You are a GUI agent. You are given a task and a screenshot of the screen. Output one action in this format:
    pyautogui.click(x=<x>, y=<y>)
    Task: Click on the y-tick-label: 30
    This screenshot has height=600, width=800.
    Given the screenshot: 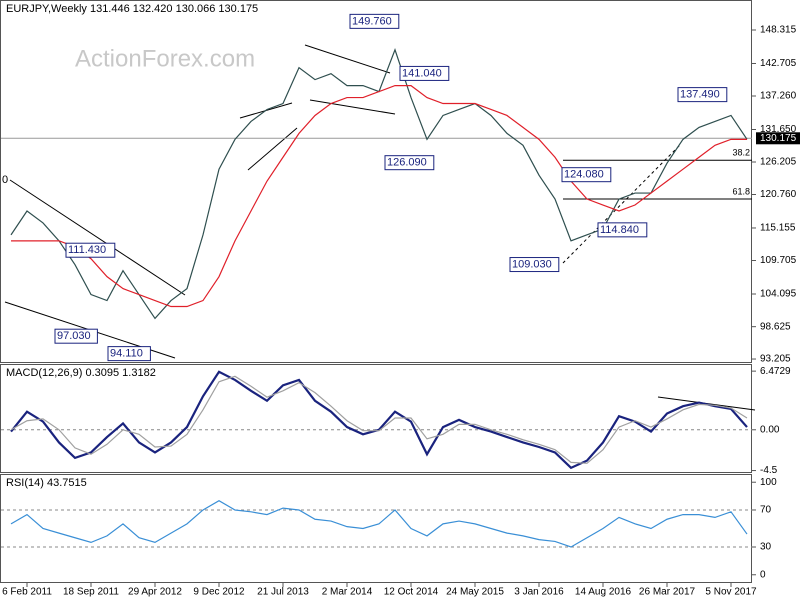 What is the action you would take?
    pyautogui.click(x=766, y=547)
    